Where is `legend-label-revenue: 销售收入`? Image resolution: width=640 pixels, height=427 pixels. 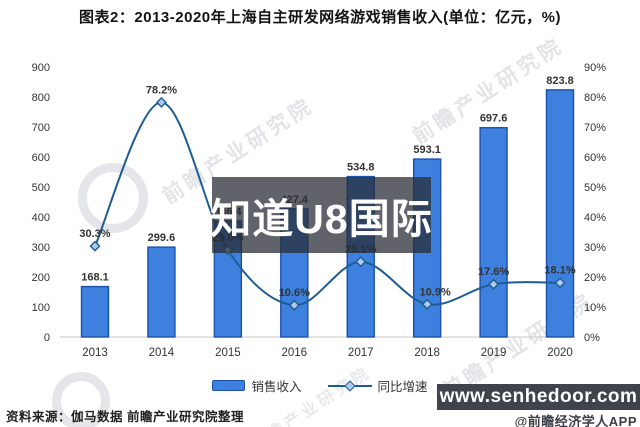
legend-label-revenue: 销售收入 is located at coordinates (276, 387).